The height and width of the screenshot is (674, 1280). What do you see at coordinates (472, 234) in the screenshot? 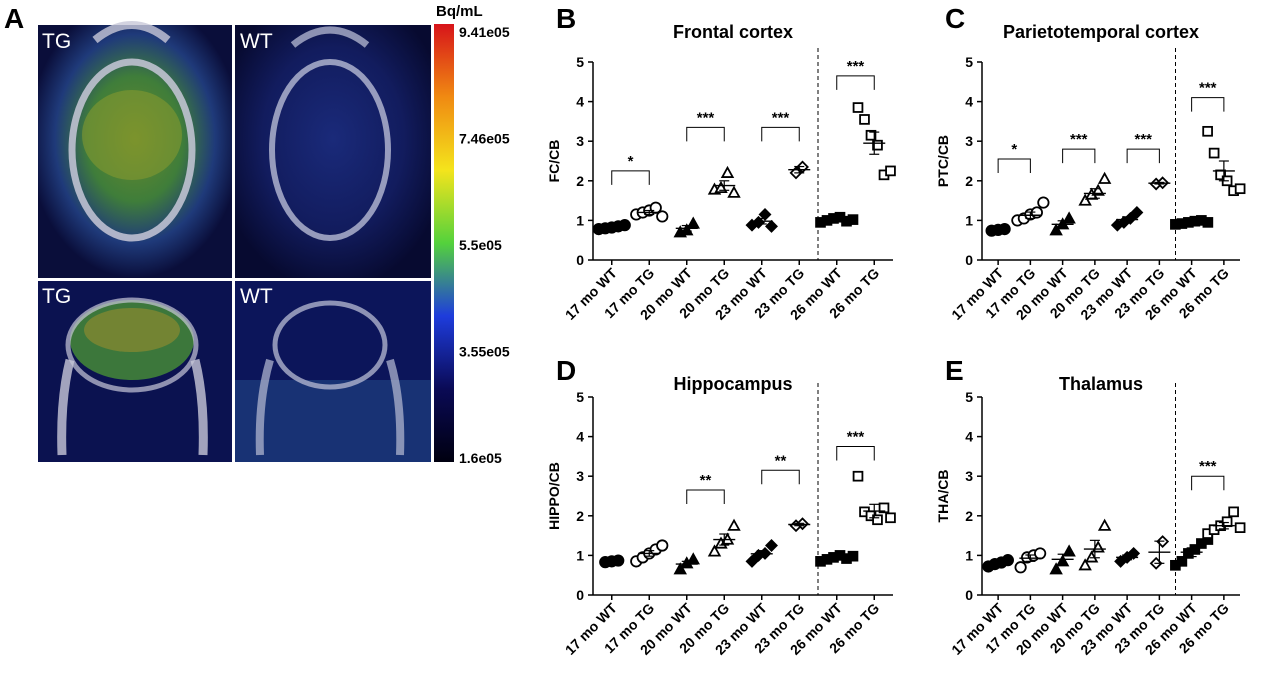
I see `colorbar: Bq/mL 9.41e05 7.46e05 5.5e05 3.55e05 1.6e05` at bounding box center [472, 234].